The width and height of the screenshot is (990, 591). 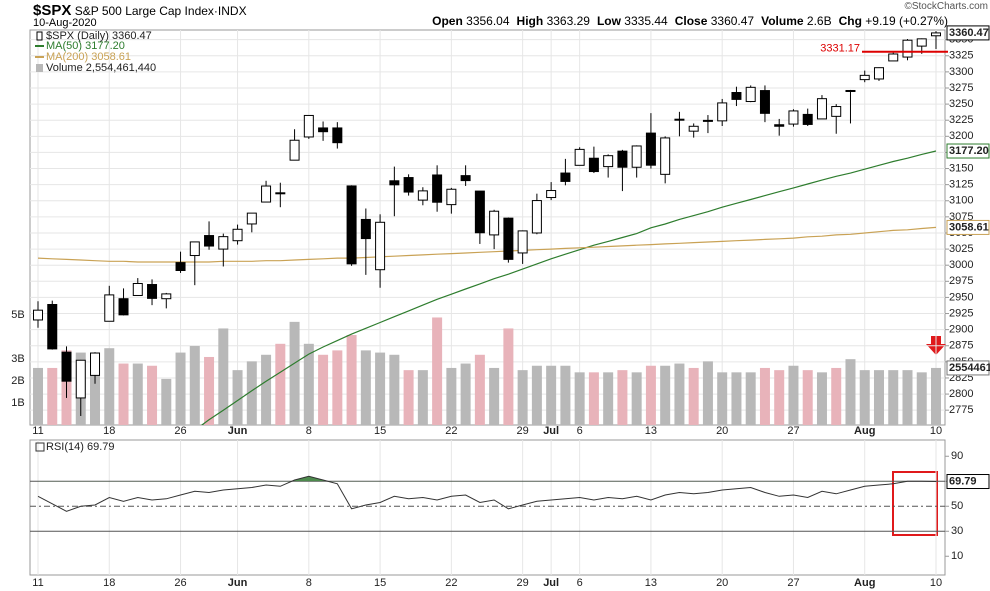 I want to click on x-tick-label: Aug, so click(x=864, y=583).